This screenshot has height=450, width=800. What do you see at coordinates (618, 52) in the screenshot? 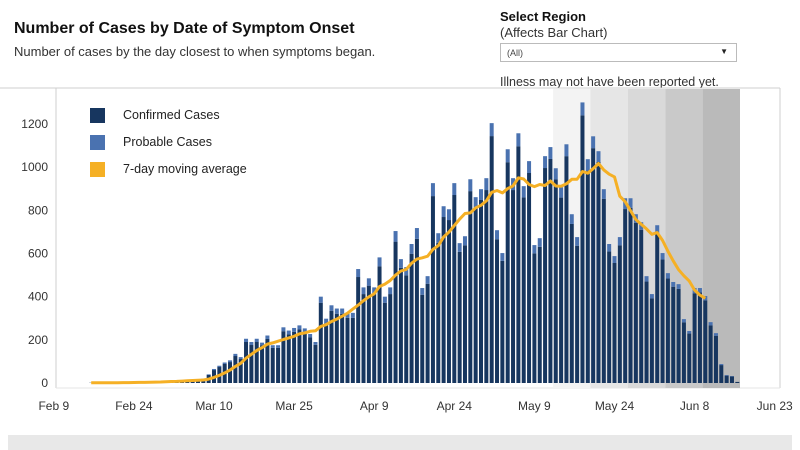
I see `region-dropdown: (All) ▼` at bounding box center [618, 52].